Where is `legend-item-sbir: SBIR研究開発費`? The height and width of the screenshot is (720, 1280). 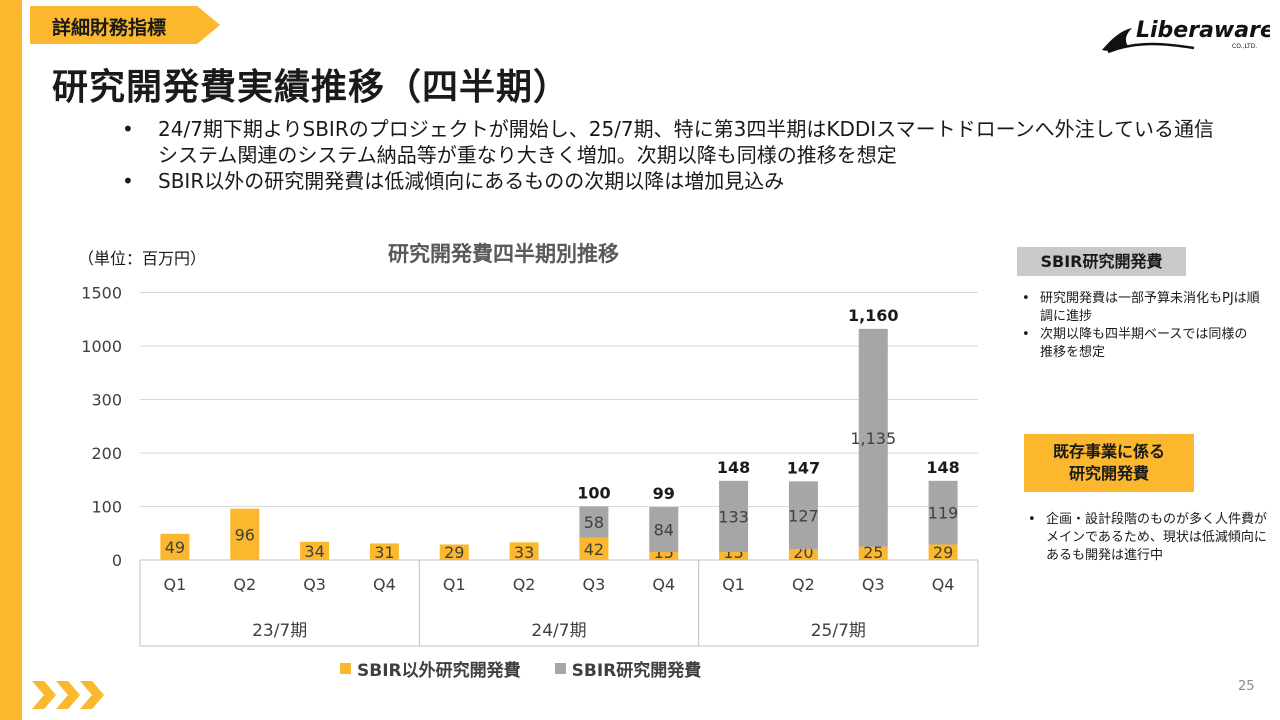 legend-item-sbir: SBIR研究開発費 is located at coordinates (628, 668).